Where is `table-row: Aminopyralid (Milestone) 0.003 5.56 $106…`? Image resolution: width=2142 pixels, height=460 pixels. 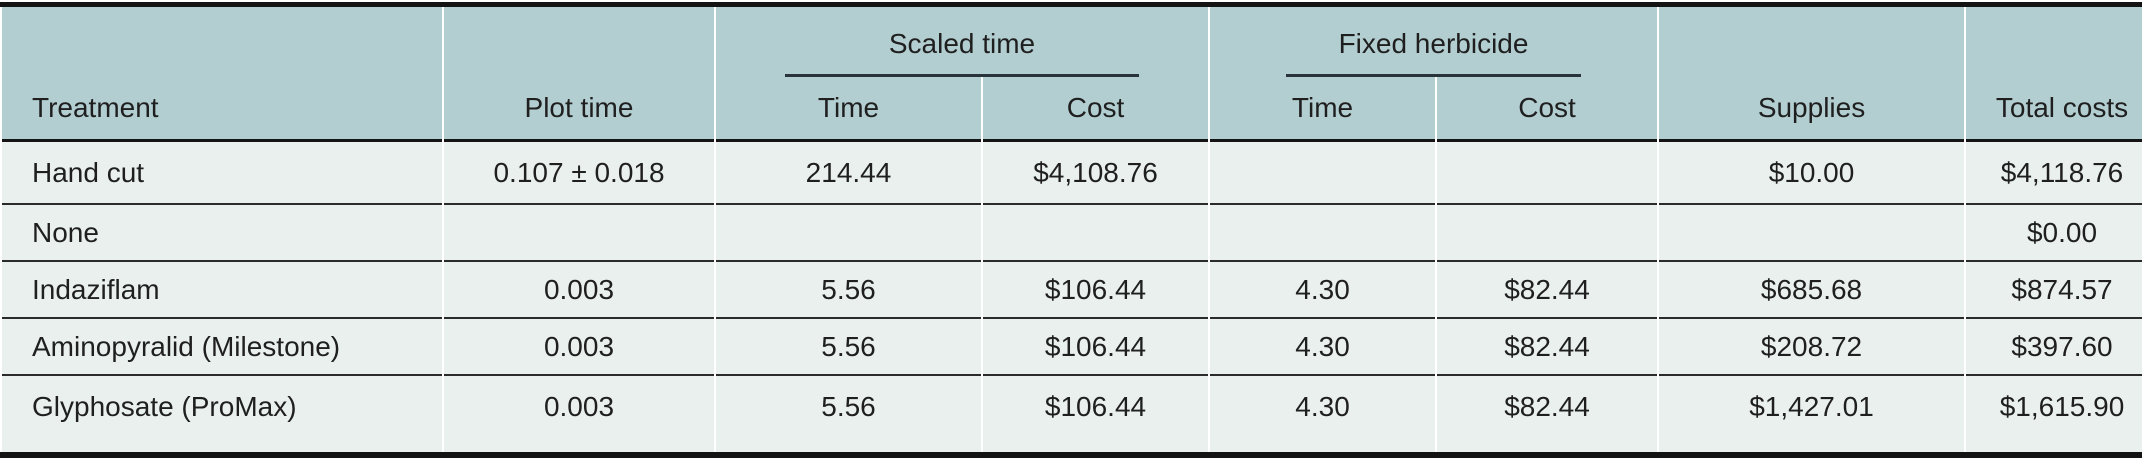 table-row: Aminopyralid (Milestone) 0.003 5.56 $106… is located at coordinates (1072, 345).